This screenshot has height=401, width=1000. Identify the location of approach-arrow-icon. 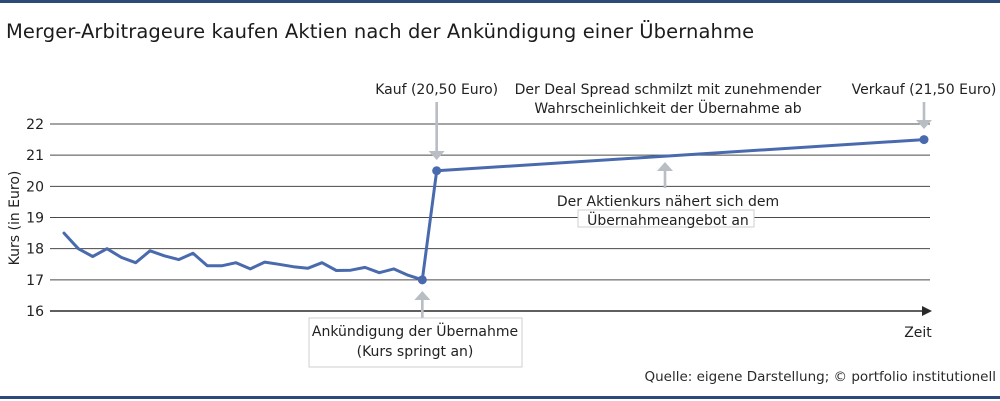
(665, 175).